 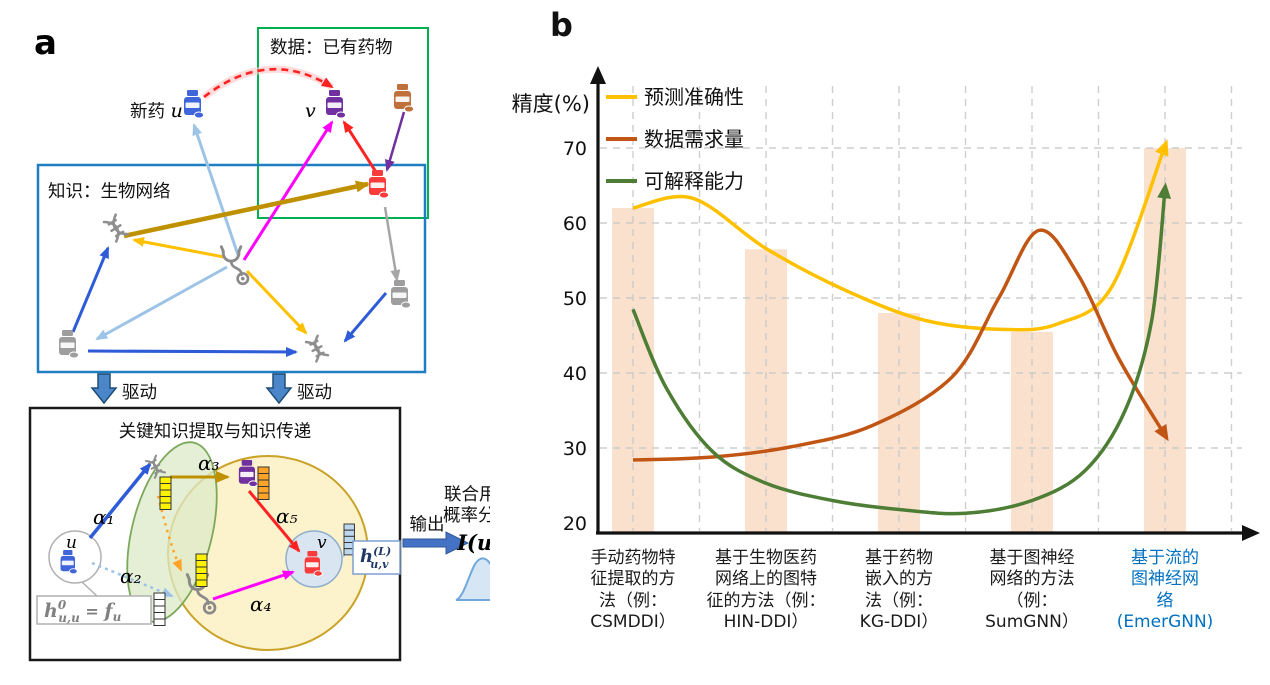 What do you see at coordinates (575, 299) in the screenshot?
I see `y-tick-label: 50` at bounding box center [575, 299].